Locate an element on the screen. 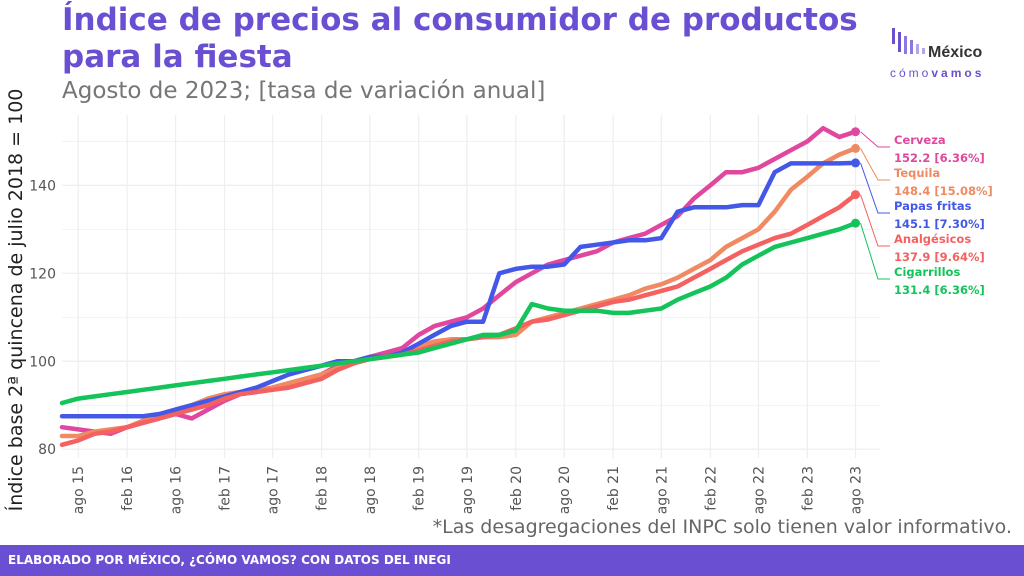 Image resolution: width=1024 pixels, height=576 pixels. x-tick-label: feb 20 is located at coordinates (517, 488).